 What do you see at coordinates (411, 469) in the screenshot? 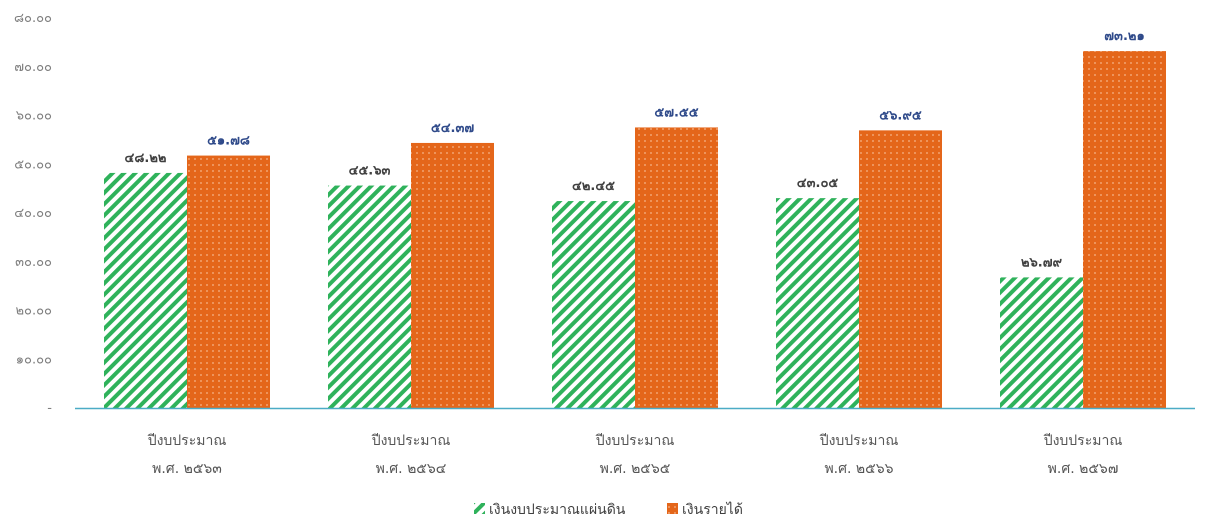
I see `x-category-label: พ.ศ. ๒๕๖๔` at bounding box center [411, 469].